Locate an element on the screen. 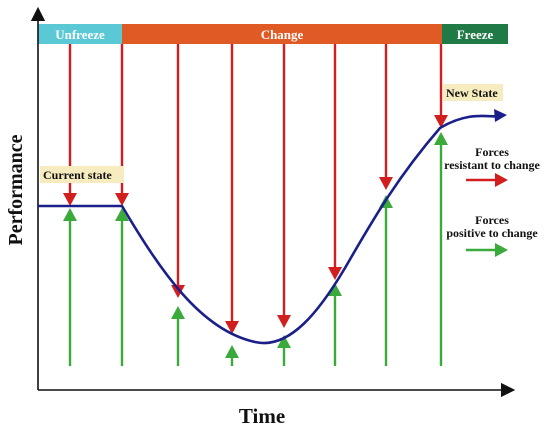  change-phase-bar is located at coordinates (282, 34).